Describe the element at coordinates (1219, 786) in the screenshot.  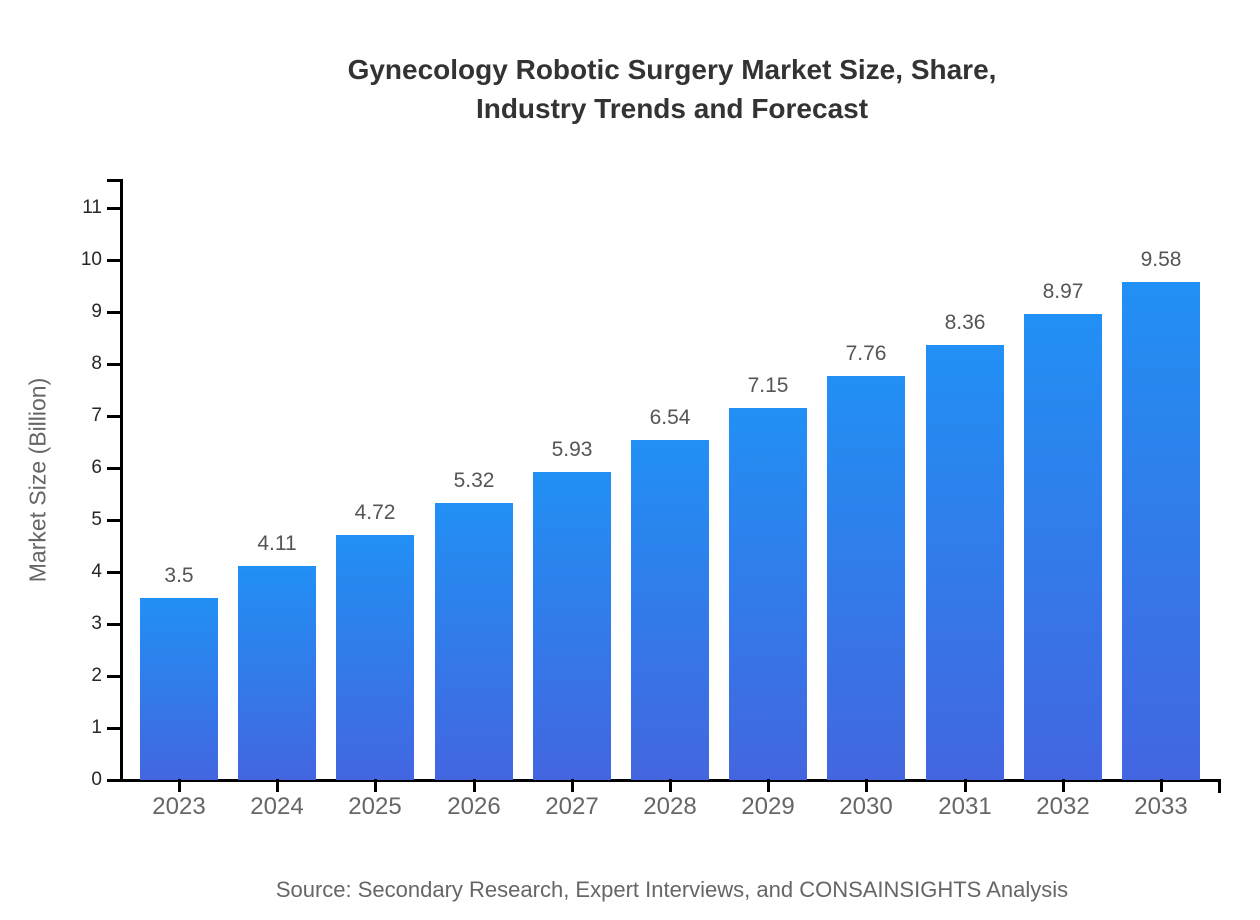
I see `x-axis-end-cap` at that location.